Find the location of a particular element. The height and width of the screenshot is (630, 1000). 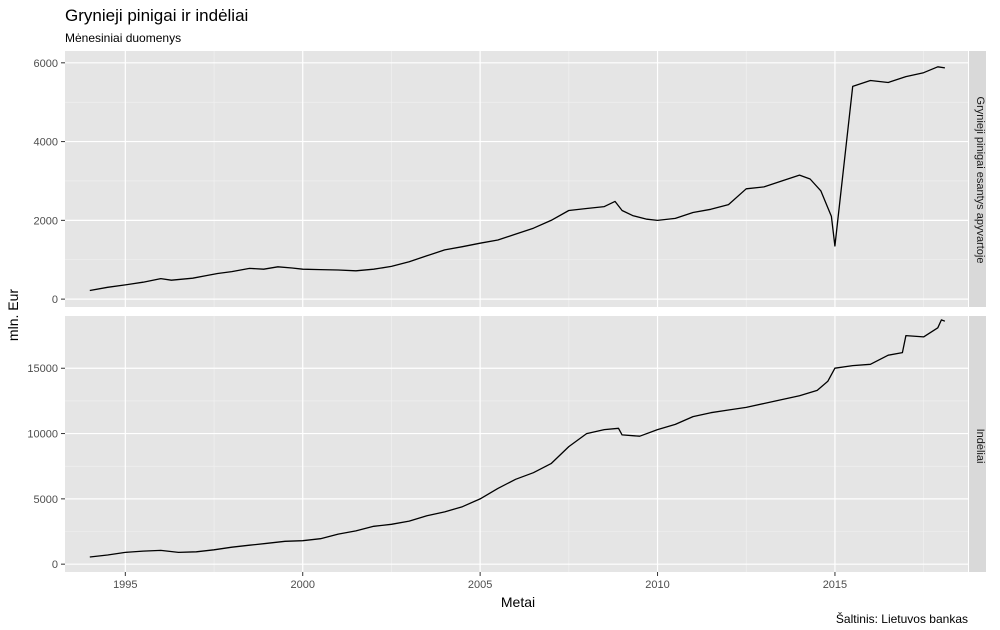

x-tick-label: 2015 is located at coordinates (835, 585).